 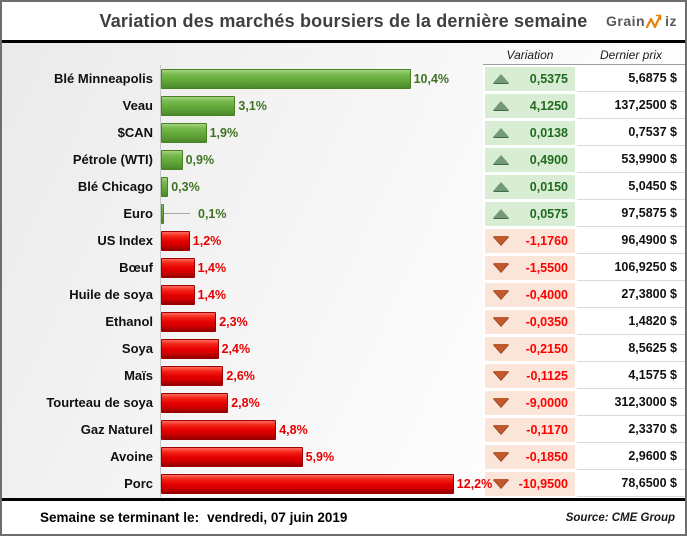 I want to click on price-value: 96,4900 $, so click(x=631, y=240).